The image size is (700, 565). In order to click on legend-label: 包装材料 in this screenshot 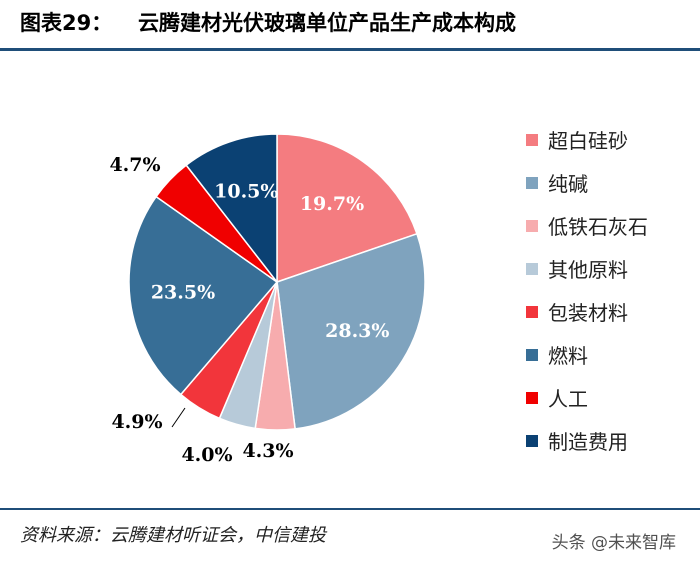, I will do `click(588, 313)`.